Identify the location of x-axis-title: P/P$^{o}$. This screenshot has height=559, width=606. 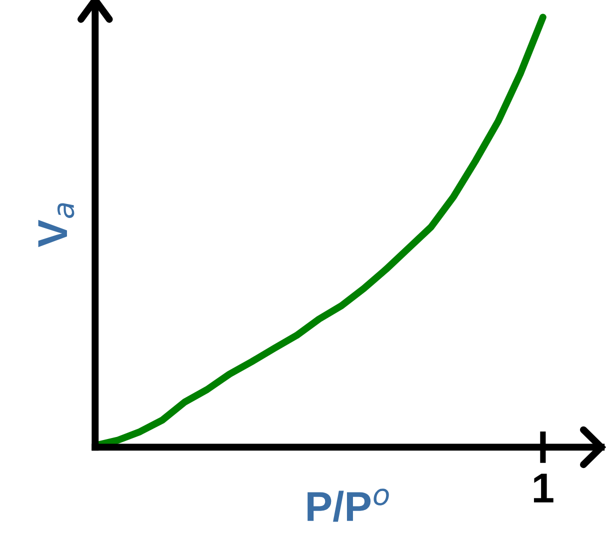
(348, 505).